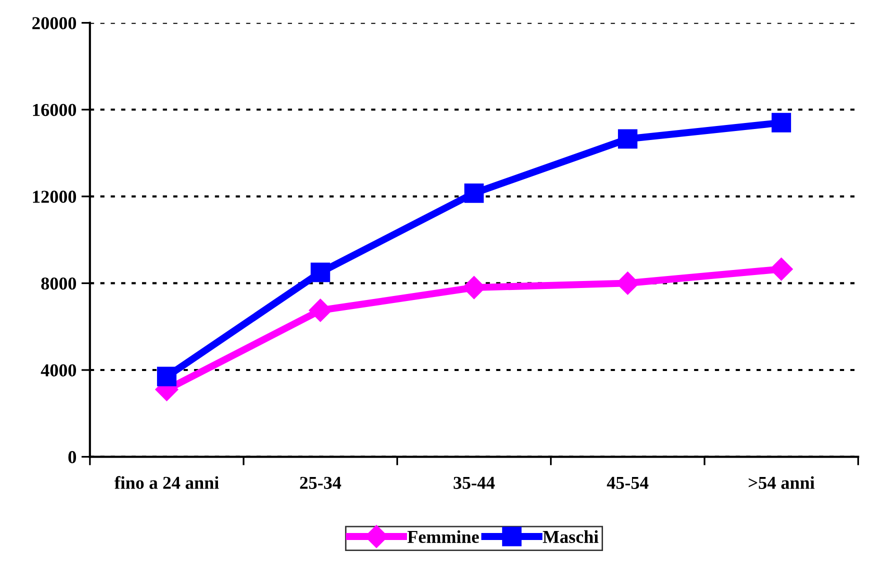 The width and height of the screenshot is (873, 571). Describe the element at coordinates (321, 482) in the screenshot. I see `x-tick-label: 25-34` at that location.